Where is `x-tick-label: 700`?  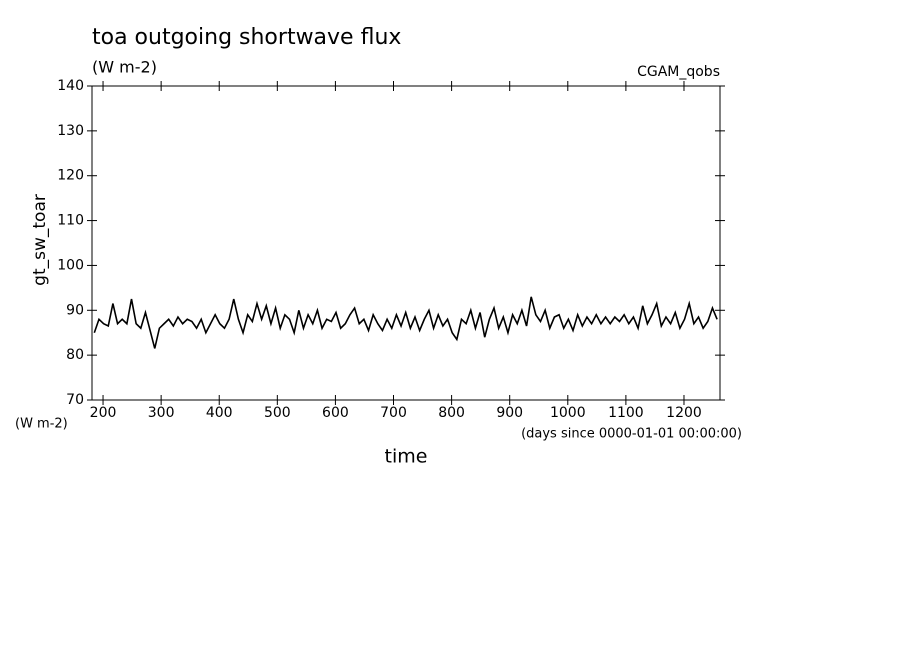
x-tick-label: 700 is located at coordinates (393, 413).